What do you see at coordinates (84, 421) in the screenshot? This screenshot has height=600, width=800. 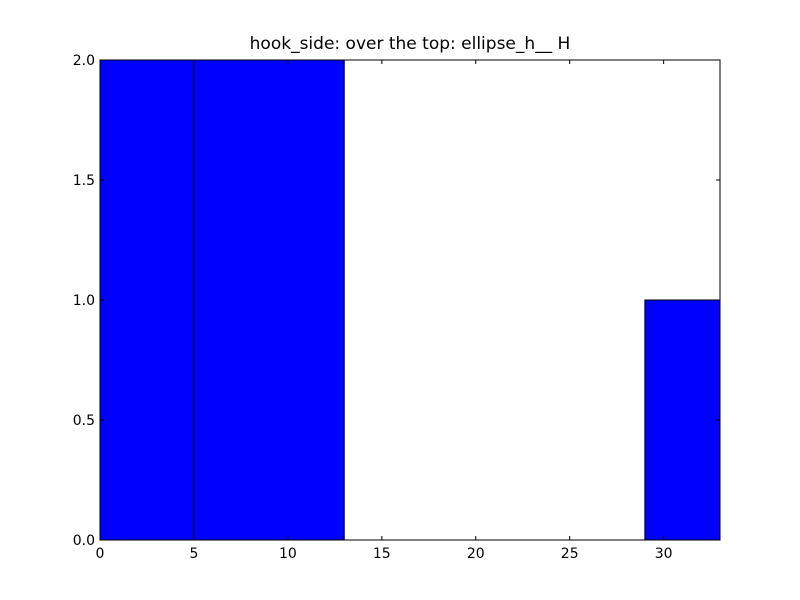 I see `y-tick-label: 0.5` at bounding box center [84, 421].